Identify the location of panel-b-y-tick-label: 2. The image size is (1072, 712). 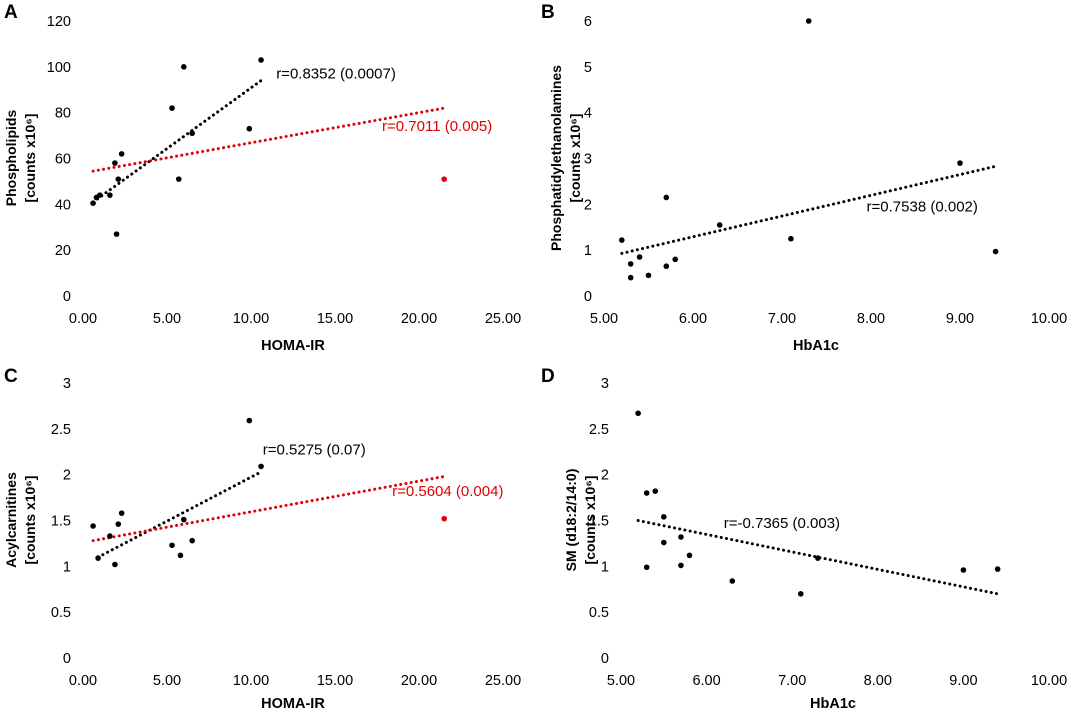
(588, 205).